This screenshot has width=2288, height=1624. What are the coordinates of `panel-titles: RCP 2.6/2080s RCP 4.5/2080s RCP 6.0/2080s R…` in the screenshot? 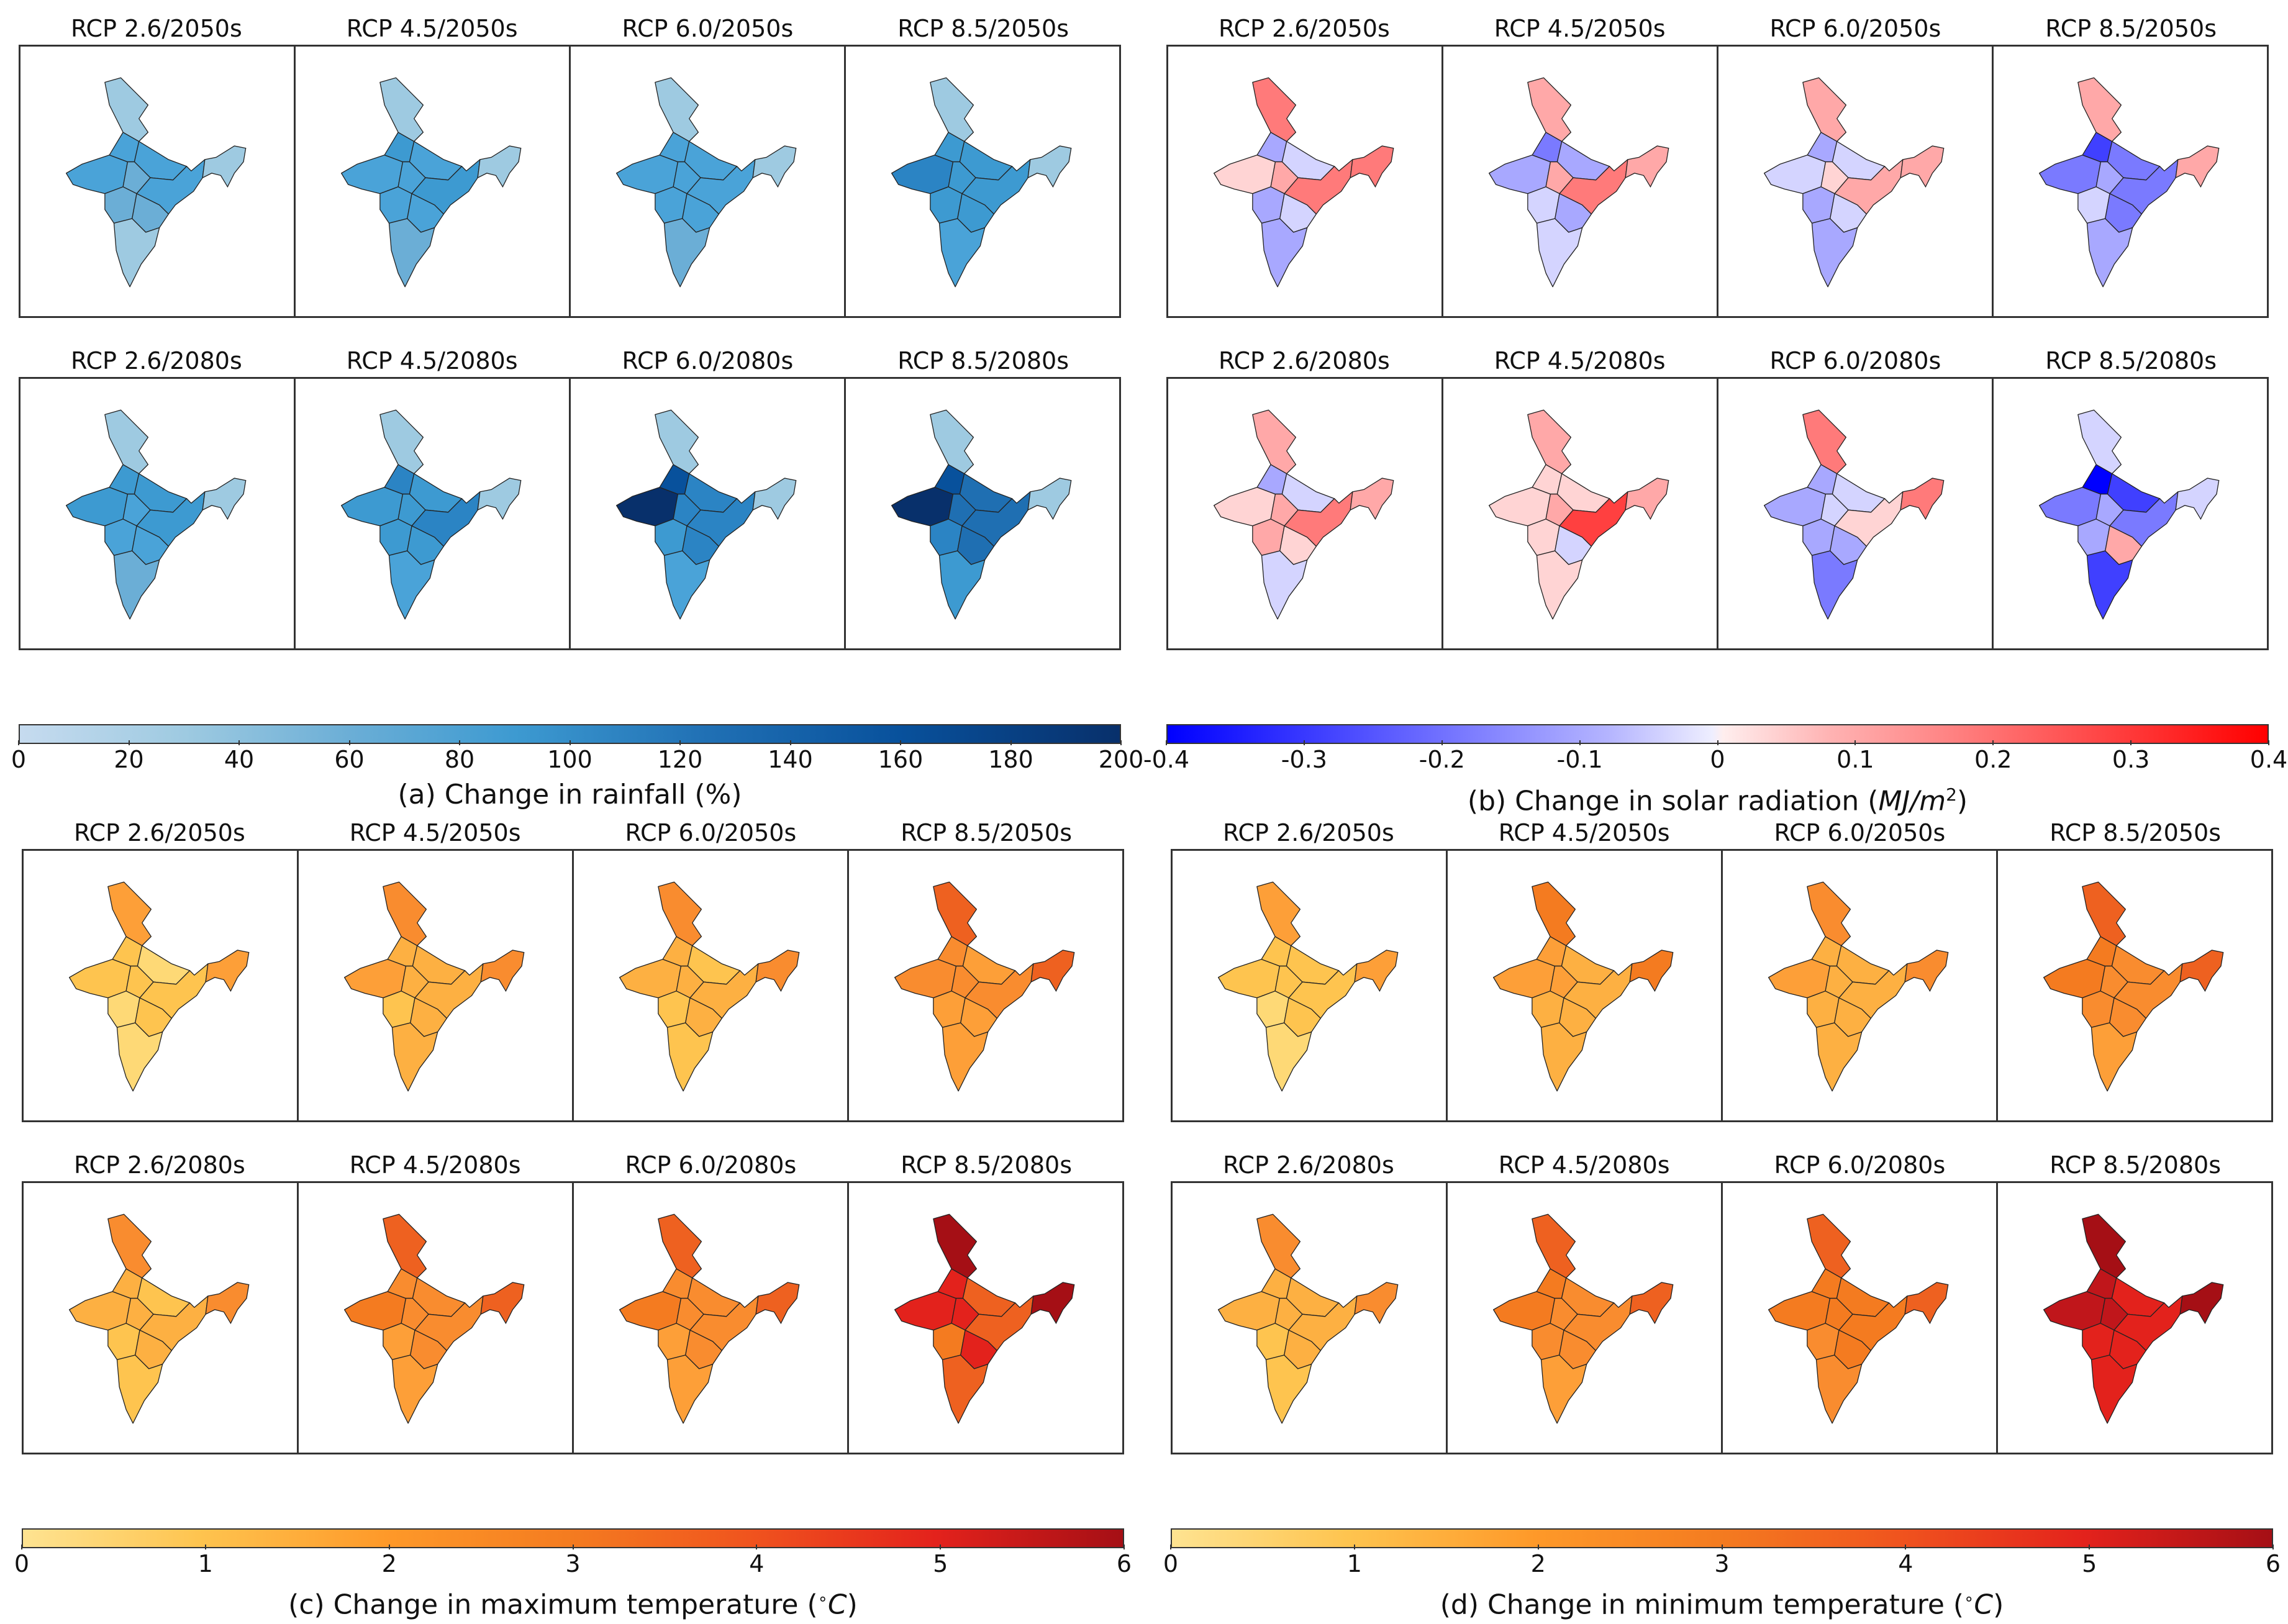 It's located at (1717, 361).